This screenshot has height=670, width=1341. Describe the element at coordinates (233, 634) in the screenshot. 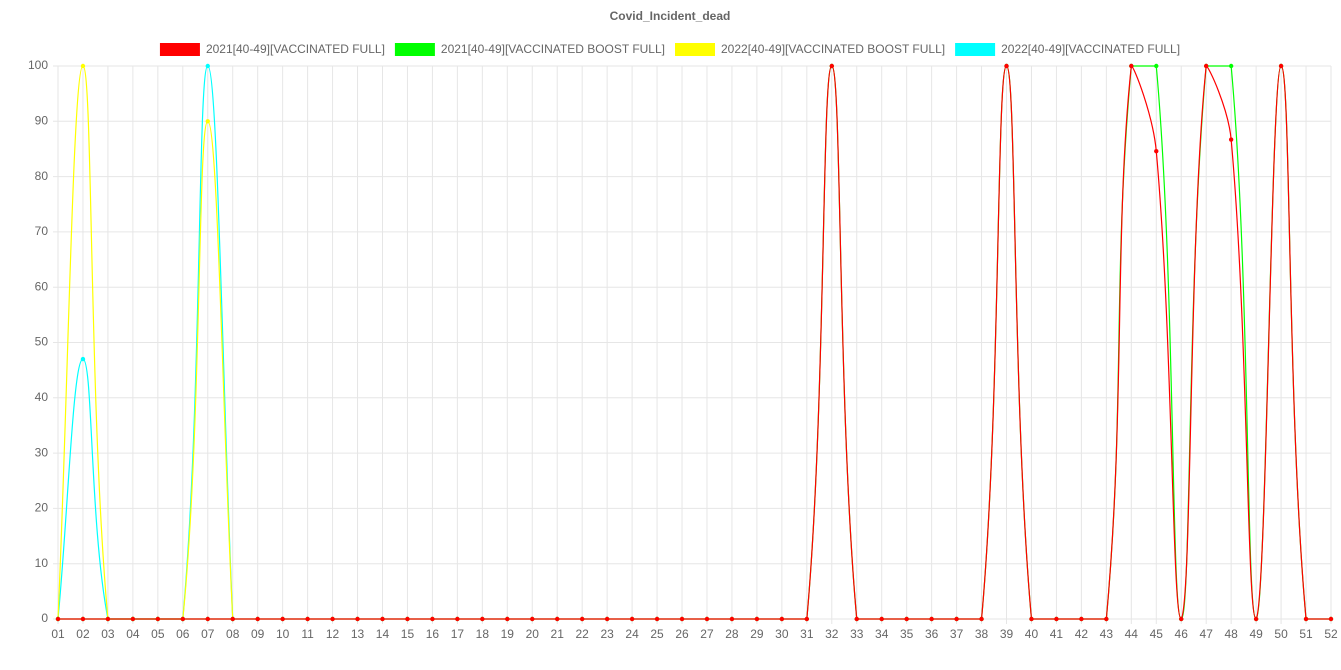

I see `x-tick-label: 08` at that location.